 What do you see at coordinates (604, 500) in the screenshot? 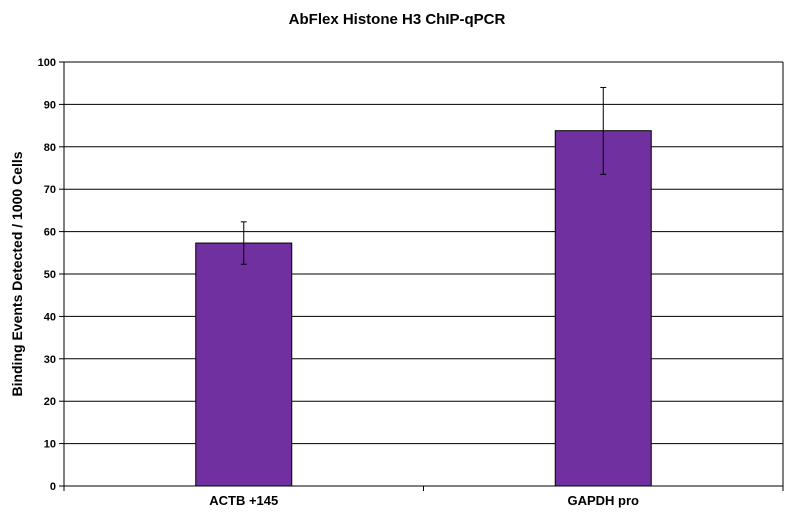
I see `x-tick-label: GAPDH pro` at bounding box center [604, 500].